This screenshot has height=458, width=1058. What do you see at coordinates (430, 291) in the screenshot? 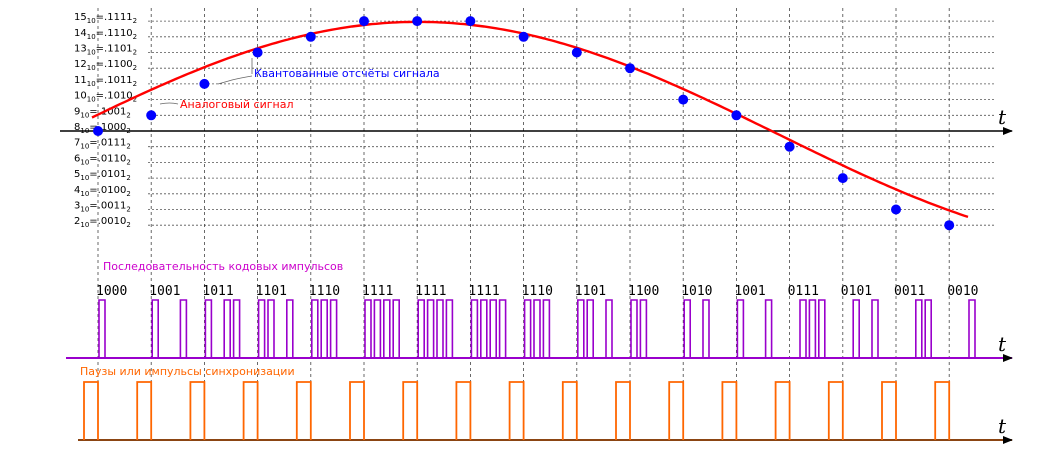
I see `code-word-6: 1111` at bounding box center [430, 291].